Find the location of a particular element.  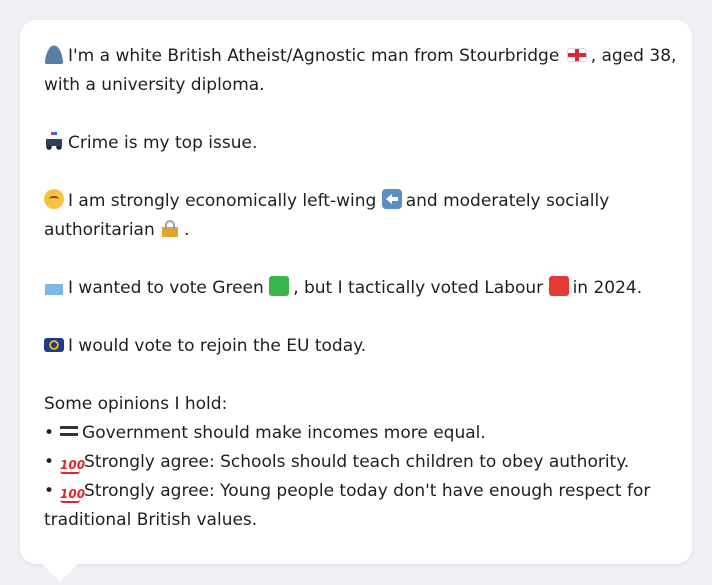

opinions-heading: Some opinions I hold: is located at coordinates (136, 404).